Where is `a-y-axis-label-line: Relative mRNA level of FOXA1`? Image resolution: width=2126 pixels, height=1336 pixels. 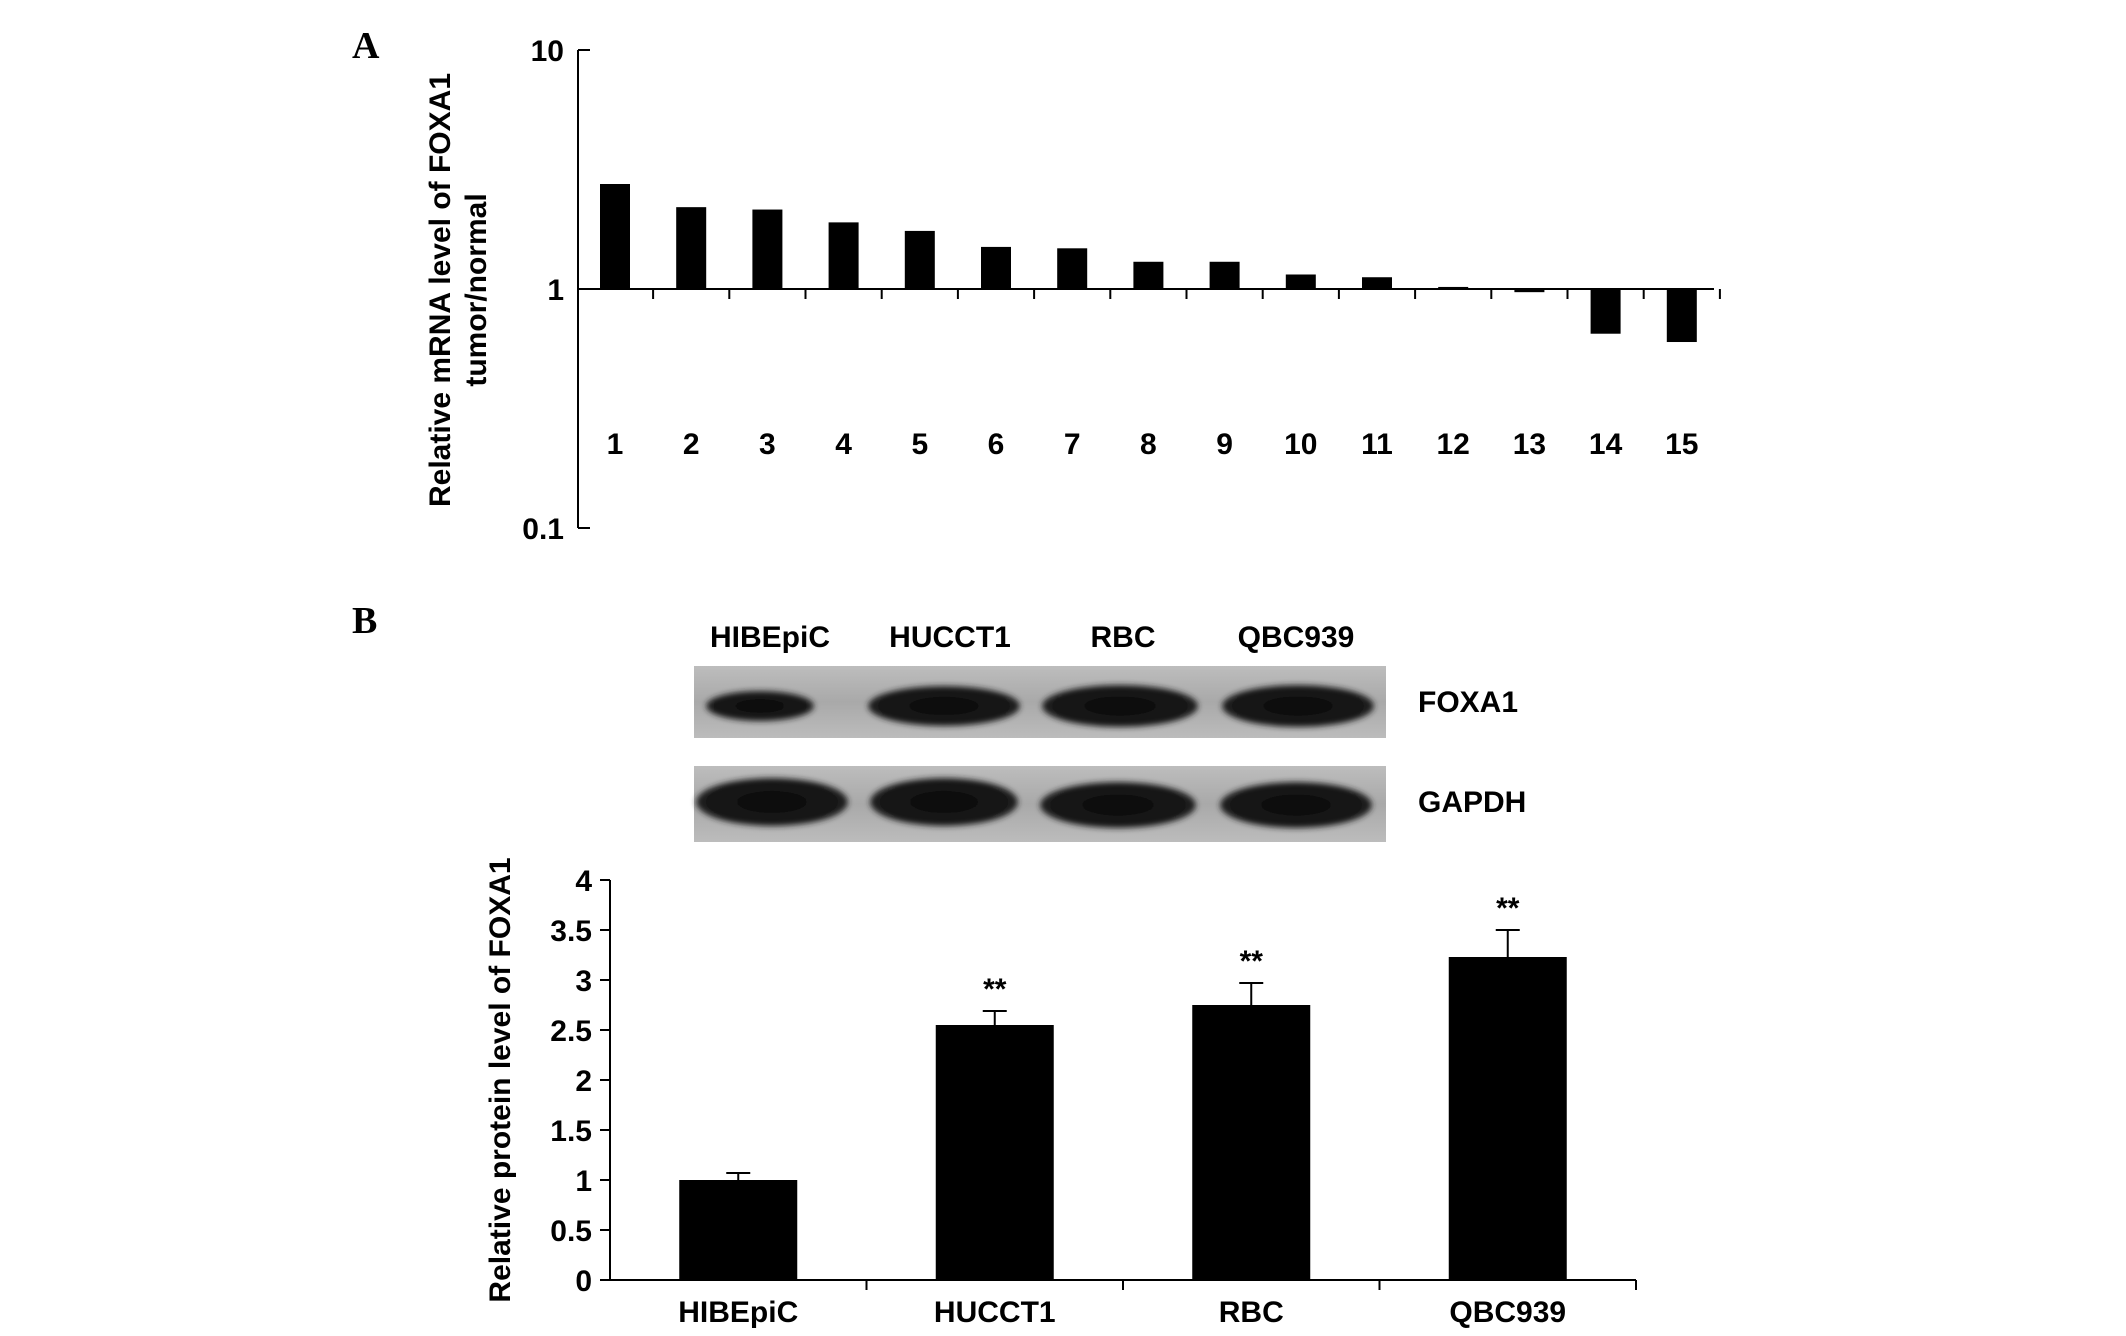 a-y-axis-label-line: Relative mRNA level of FOXA1 is located at coordinates (440, 290).